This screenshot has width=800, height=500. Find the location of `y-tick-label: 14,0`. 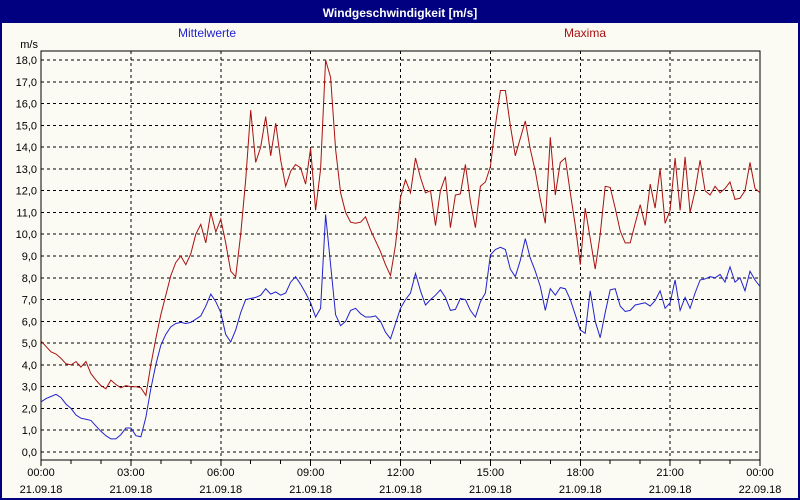

y-tick-label: 14,0 is located at coordinates (26, 148).